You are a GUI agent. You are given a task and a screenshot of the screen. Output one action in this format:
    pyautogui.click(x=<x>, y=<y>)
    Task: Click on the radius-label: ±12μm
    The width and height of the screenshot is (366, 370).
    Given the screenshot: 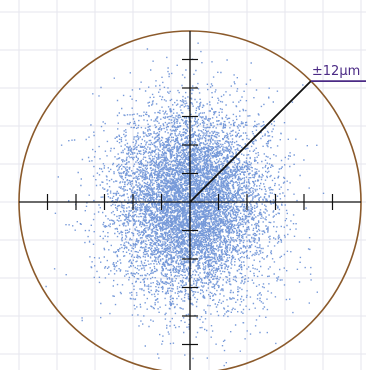 What is the action you would take?
    pyautogui.click(x=336, y=71)
    